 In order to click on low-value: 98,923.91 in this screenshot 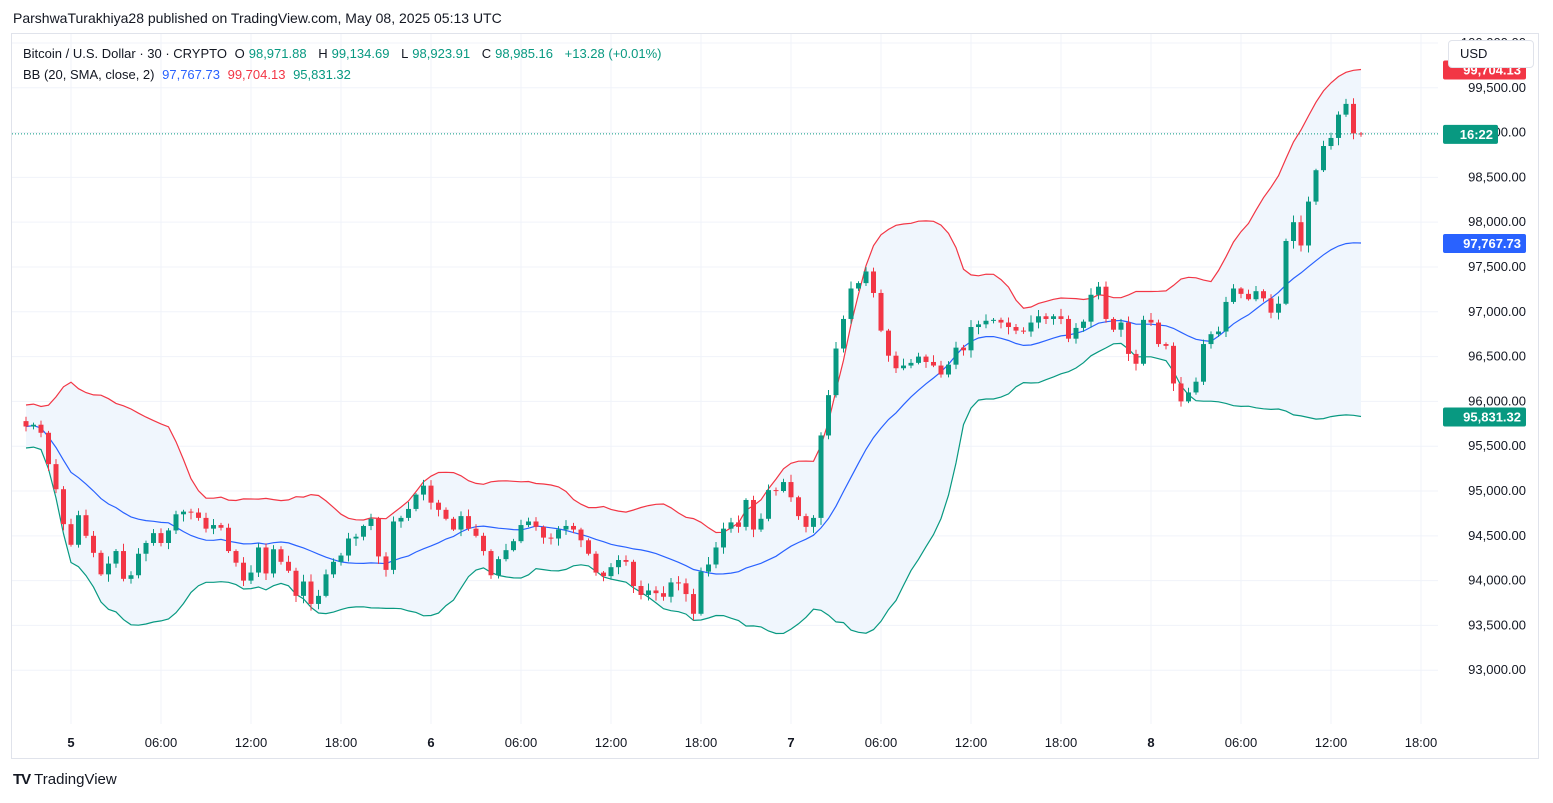, I will do `click(441, 53)`.